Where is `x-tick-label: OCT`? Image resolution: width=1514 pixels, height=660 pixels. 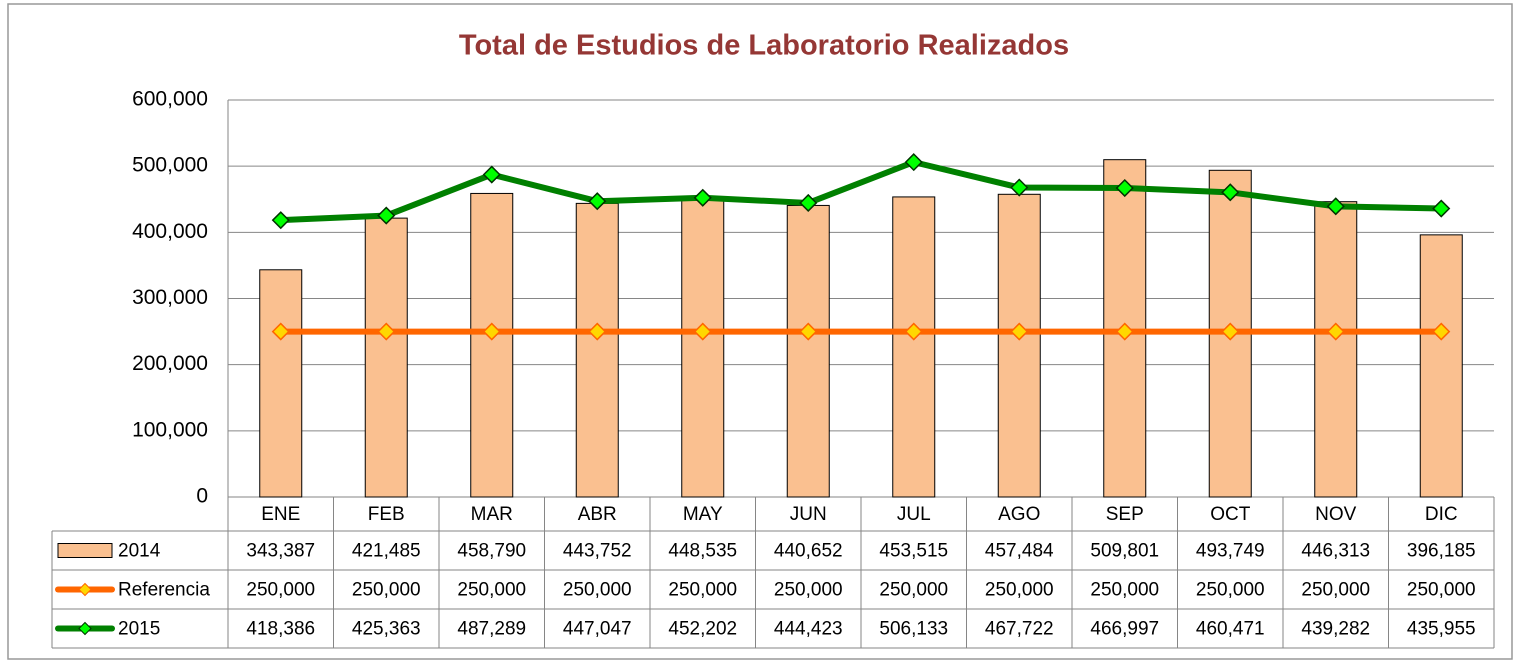
x-tick-label: OCT is located at coordinates (1230, 514).